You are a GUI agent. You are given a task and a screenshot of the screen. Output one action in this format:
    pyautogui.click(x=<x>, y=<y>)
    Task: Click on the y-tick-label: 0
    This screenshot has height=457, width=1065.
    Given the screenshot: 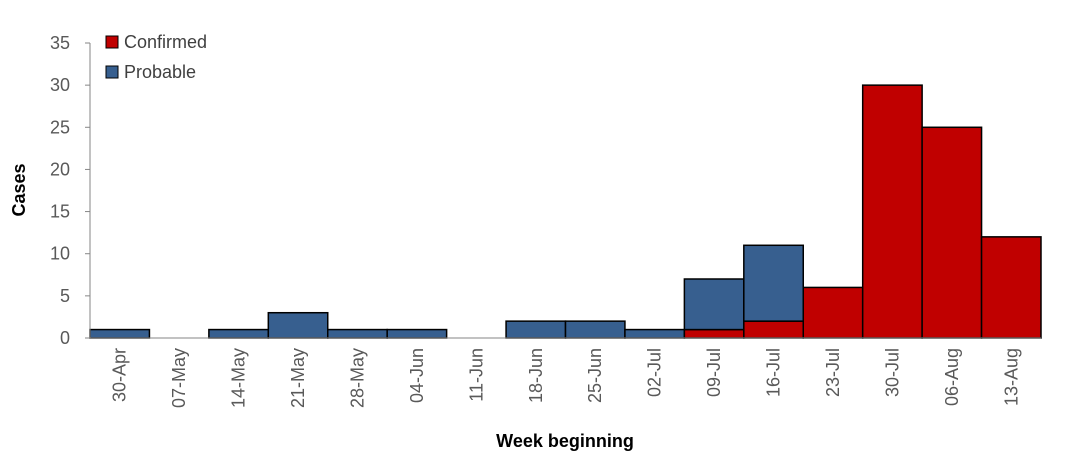 What is the action you would take?
    pyautogui.click(x=65, y=338)
    